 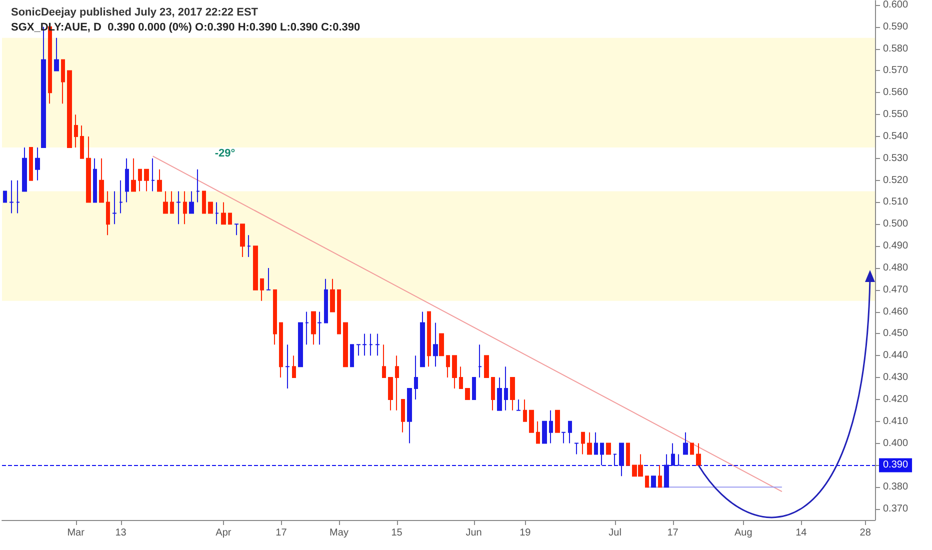 What do you see at coordinates (895, 180) in the screenshot?
I see `y-tick-label: 0.520` at bounding box center [895, 180].